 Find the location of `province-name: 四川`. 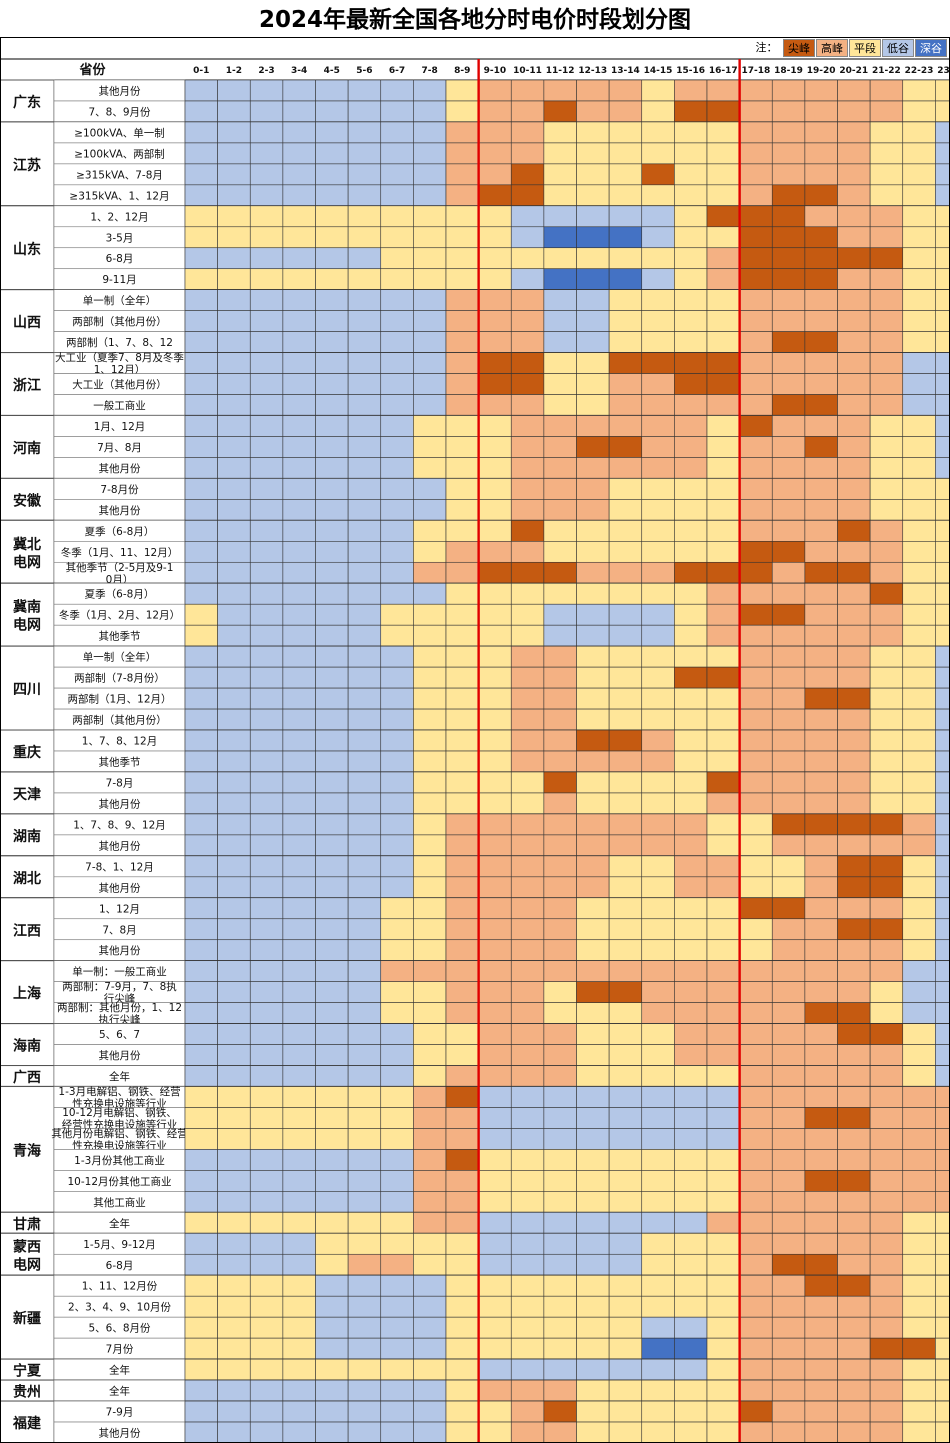

province-name: 四川 is located at coordinates (27, 690).